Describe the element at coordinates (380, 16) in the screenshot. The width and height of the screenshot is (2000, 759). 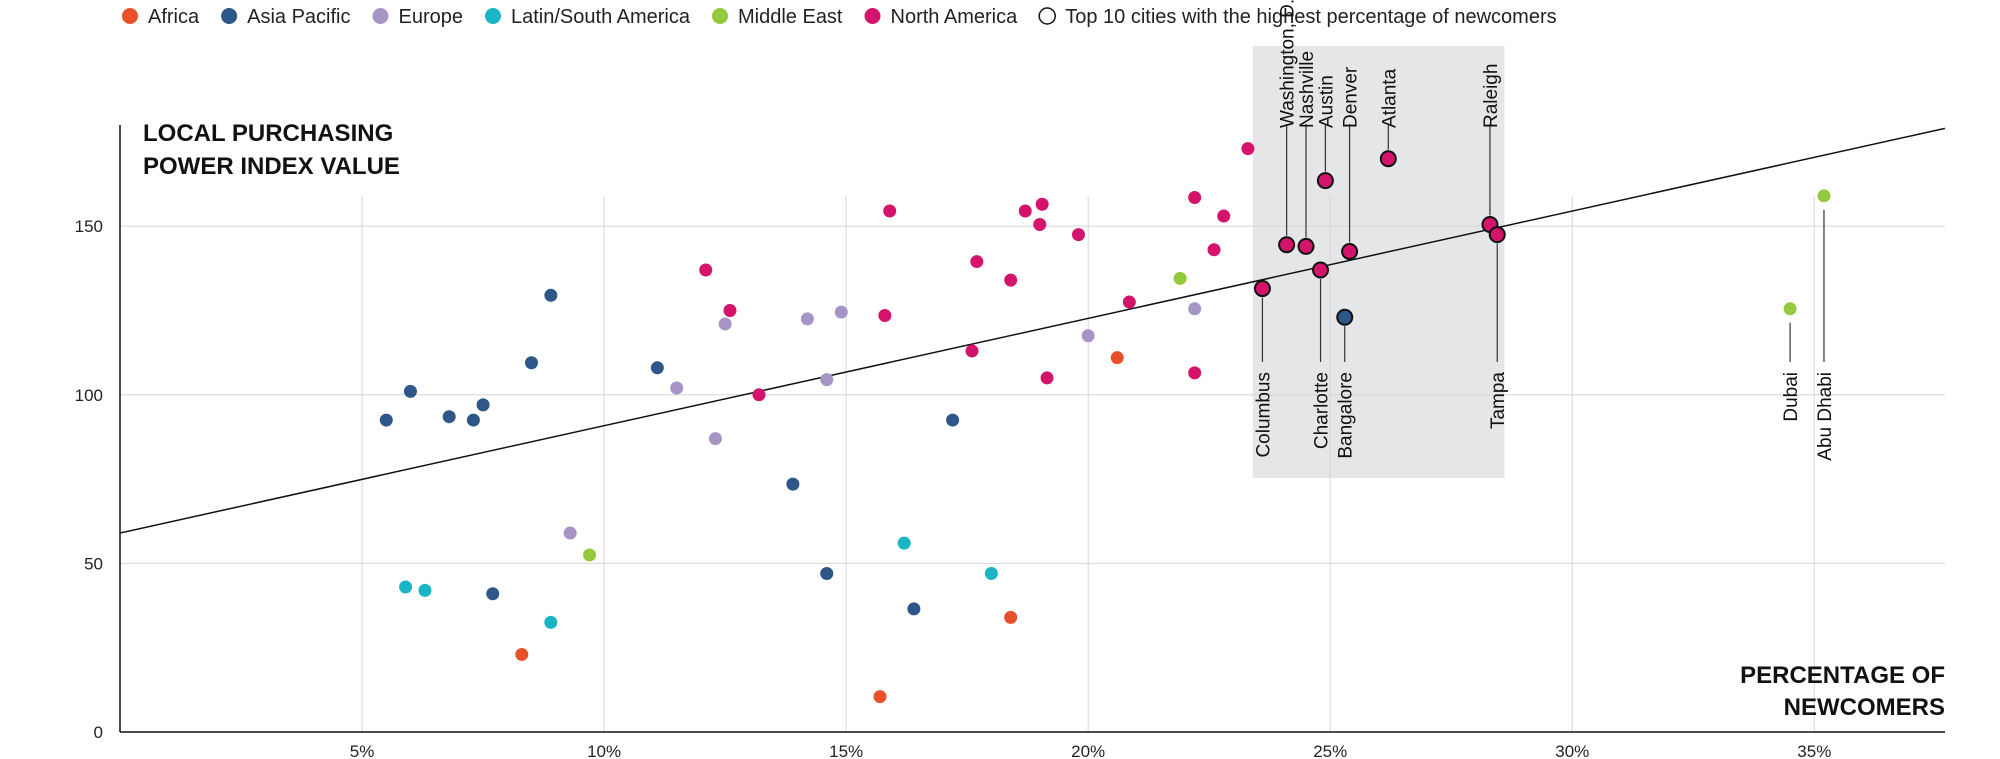
I see `legend-marker-europe` at that location.